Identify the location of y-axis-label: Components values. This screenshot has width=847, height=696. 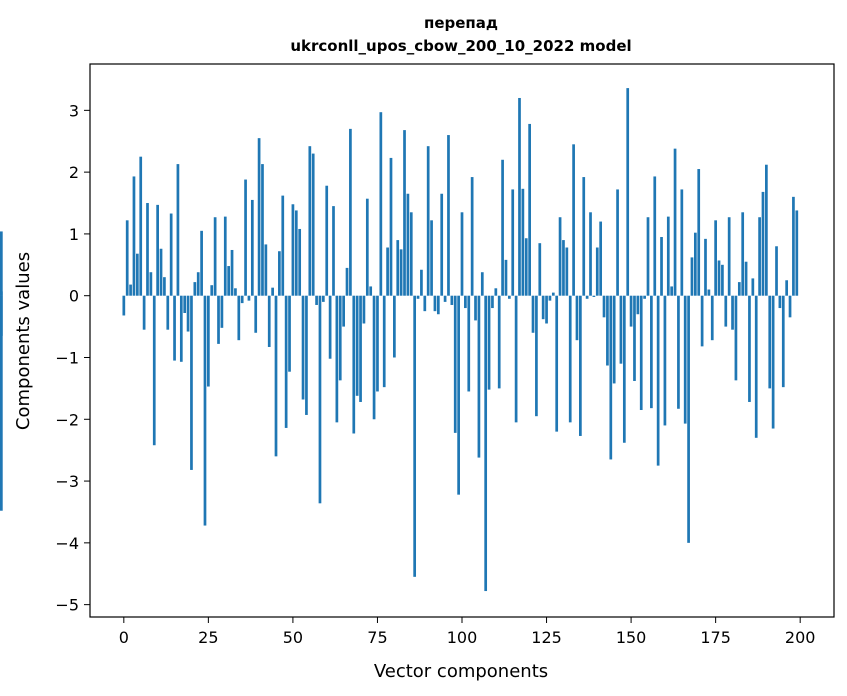
(23, 341).